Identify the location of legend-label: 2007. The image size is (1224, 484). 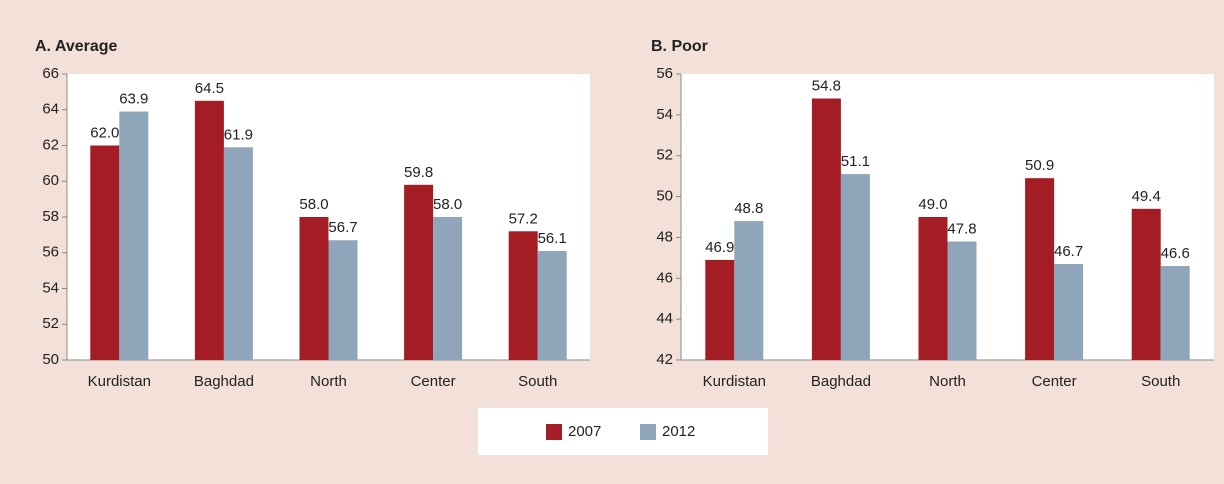
(584, 431).